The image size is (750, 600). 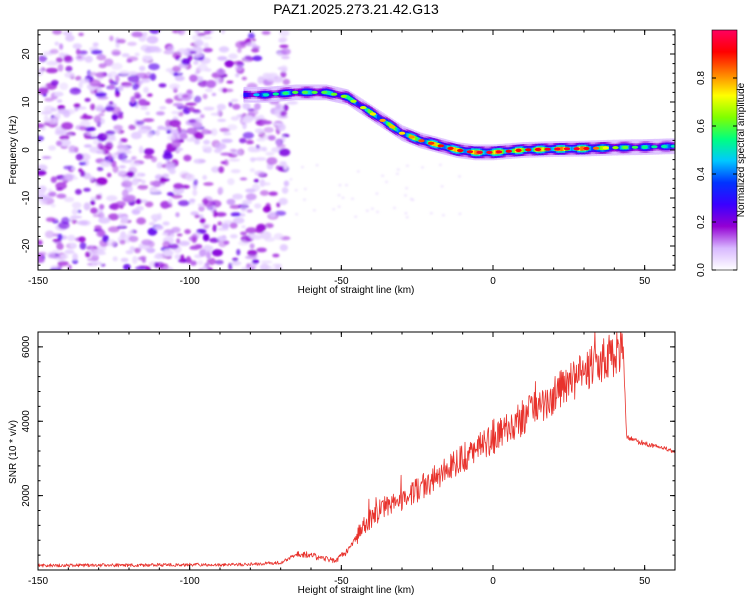 I want to click on colorbar-frame, so click(x=724, y=150).